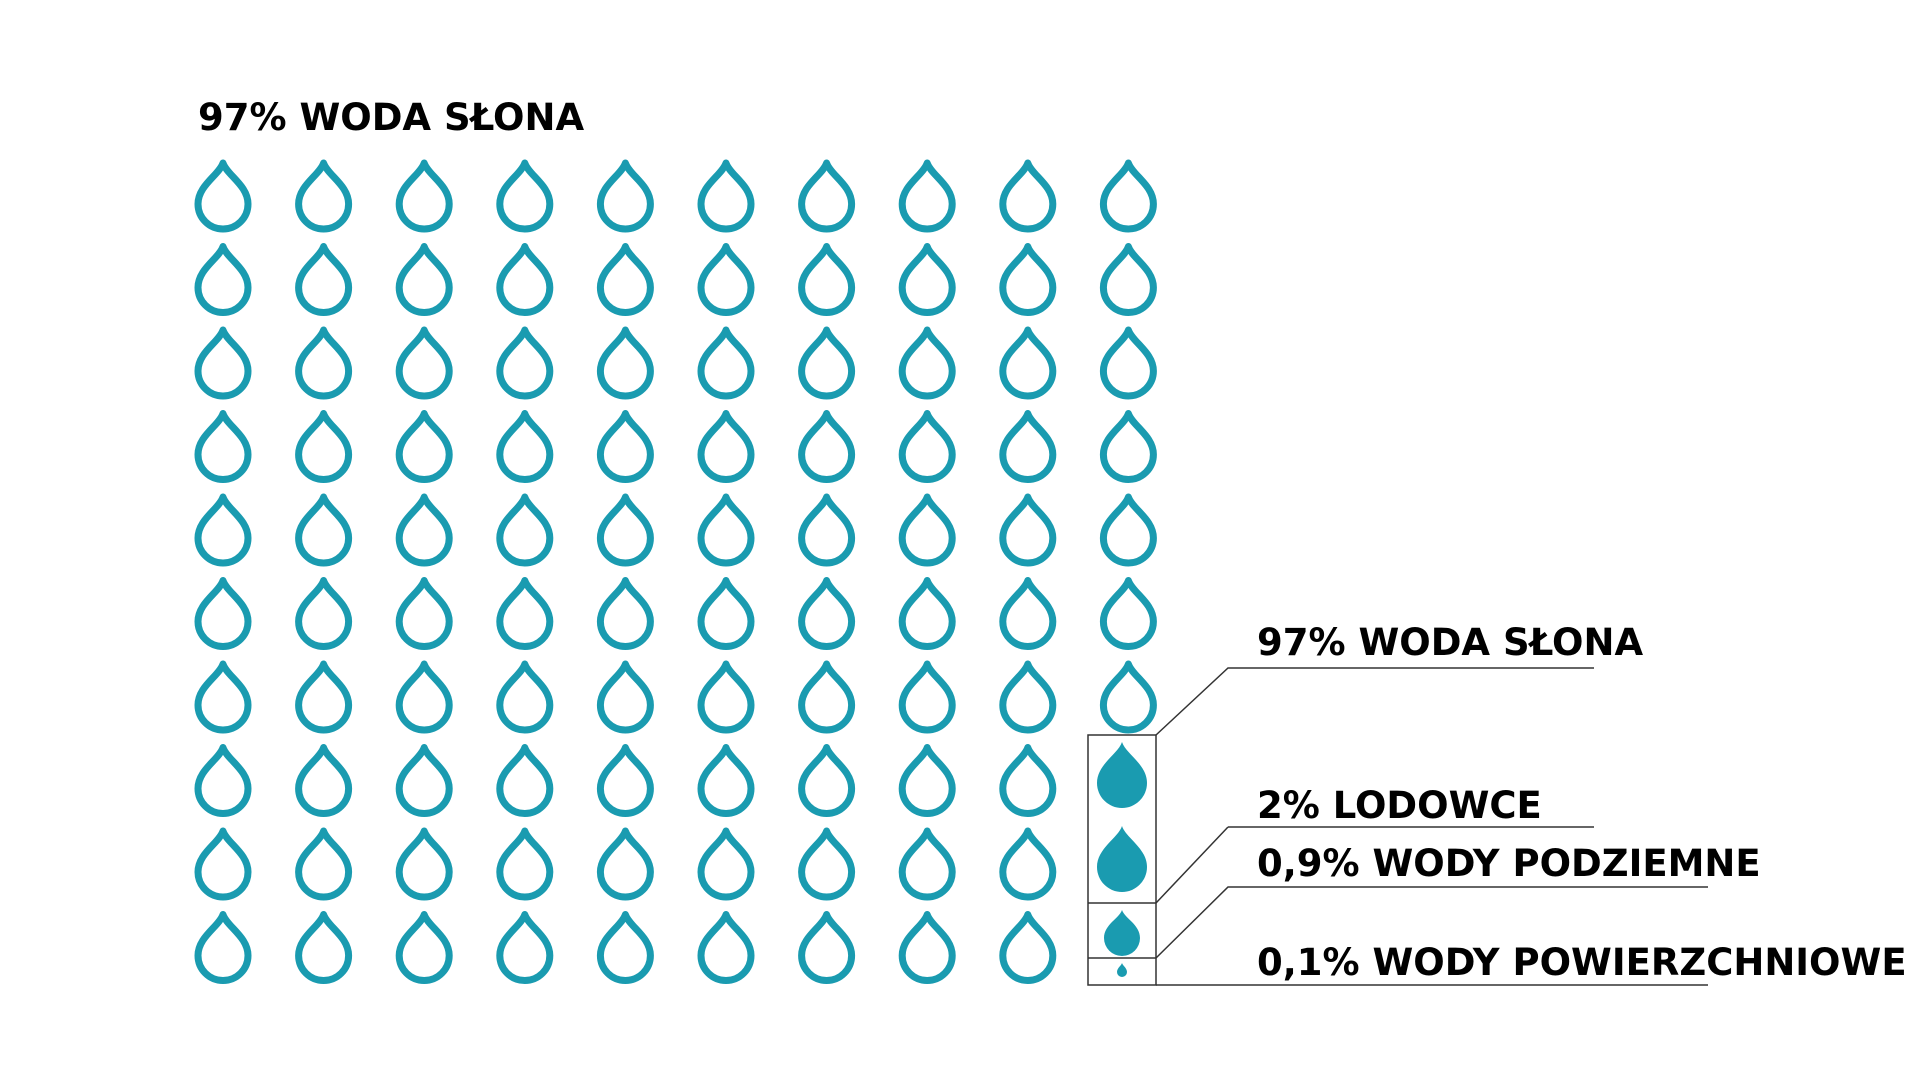 The height and width of the screenshot is (1080, 1920). Describe the element at coordinates (1431, 922) in the screenshot. I see `leader-line-groundwater` at that location.